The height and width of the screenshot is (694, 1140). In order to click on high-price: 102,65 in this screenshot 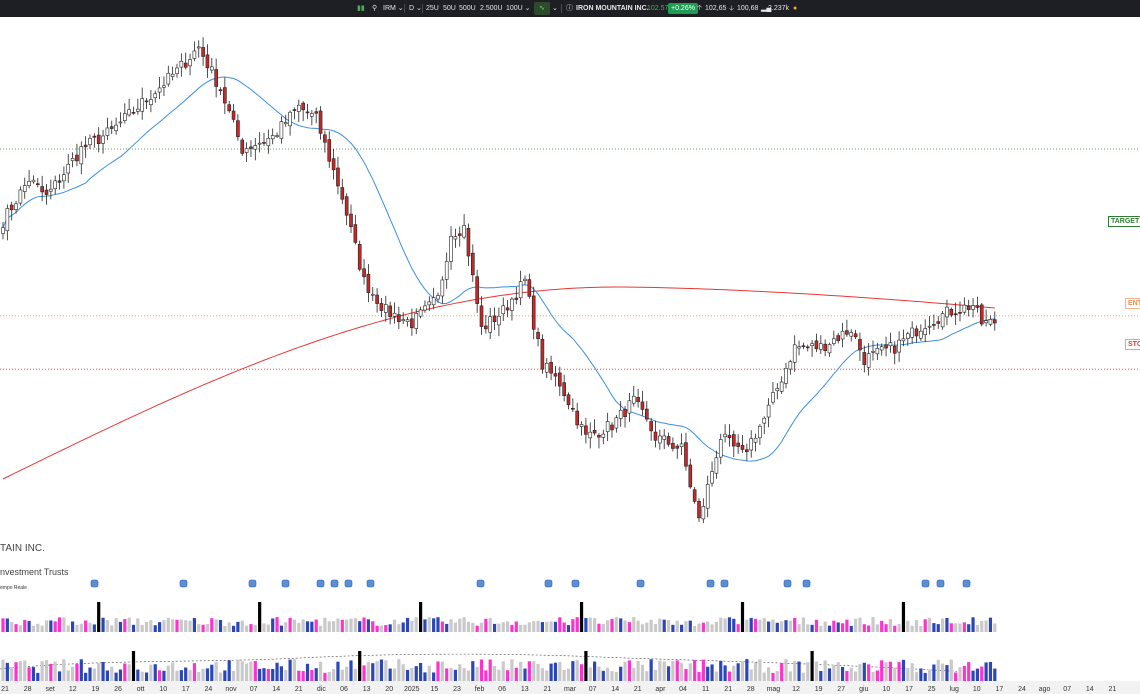, I will do `click(716, 8)`.